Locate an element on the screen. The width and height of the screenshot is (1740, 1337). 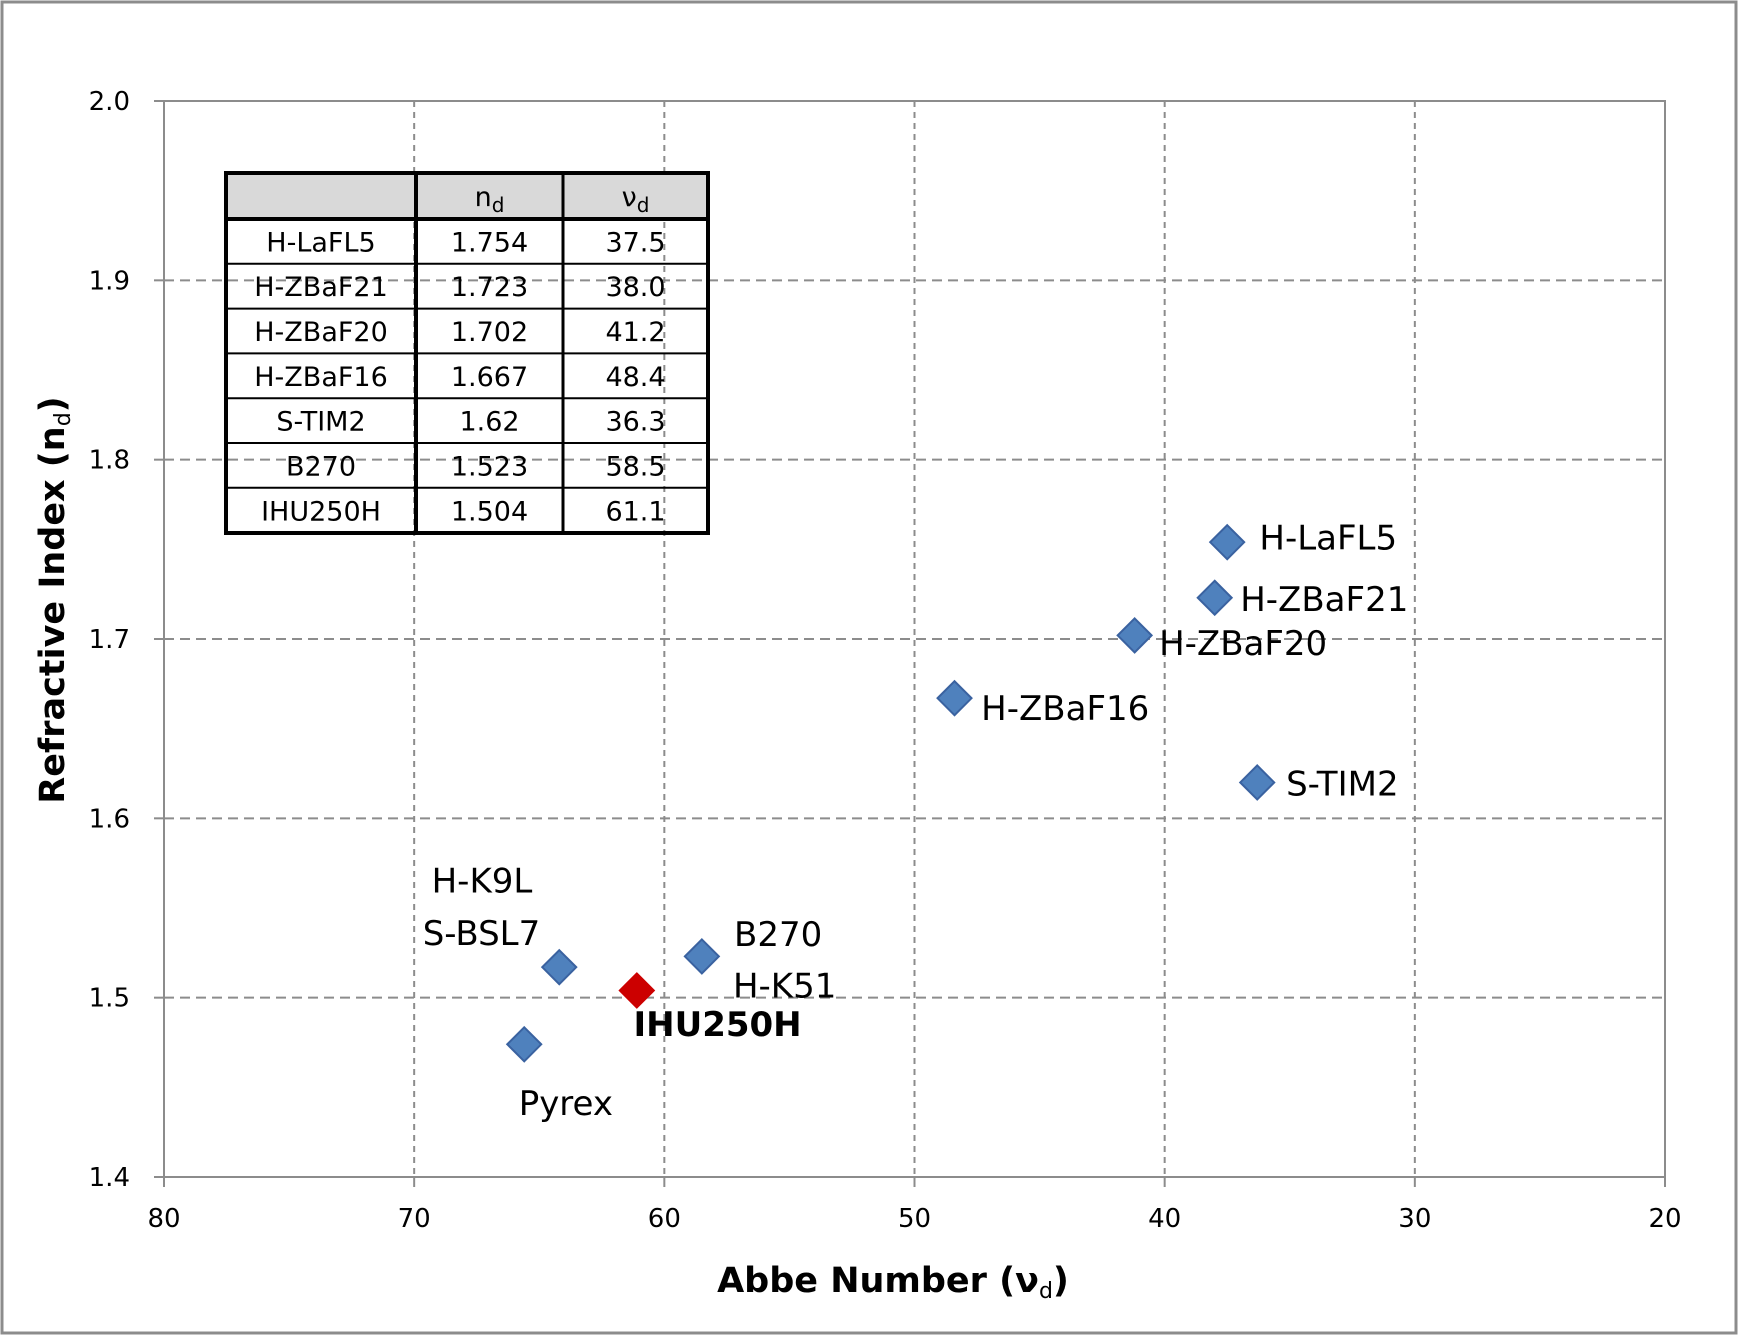
point-label: H-K51 is located at coordinates (784, 986).